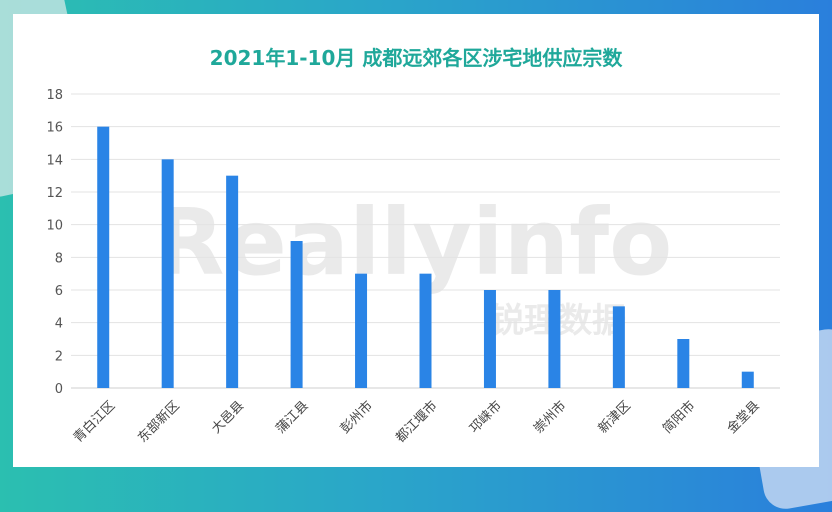 This screenshot has height=512, width=832. What do you see at coordinates (614, 417) in the screenshot?
I see `x-tick-label: 新津区` at bounding box center [614, 417].